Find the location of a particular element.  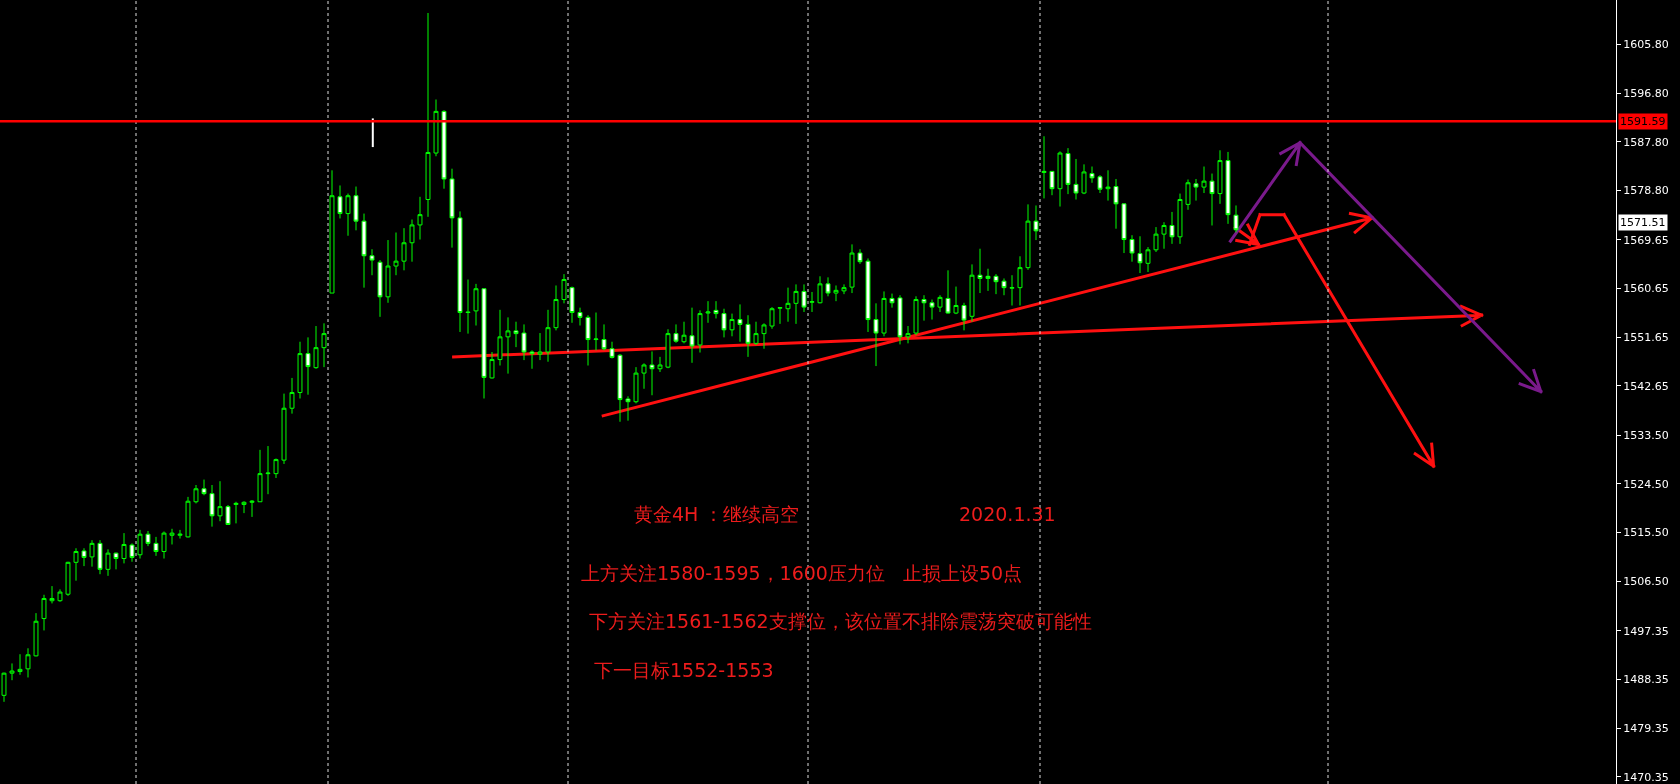

y-tick-label: 1515.50 is located at coordinates (1646, 533).